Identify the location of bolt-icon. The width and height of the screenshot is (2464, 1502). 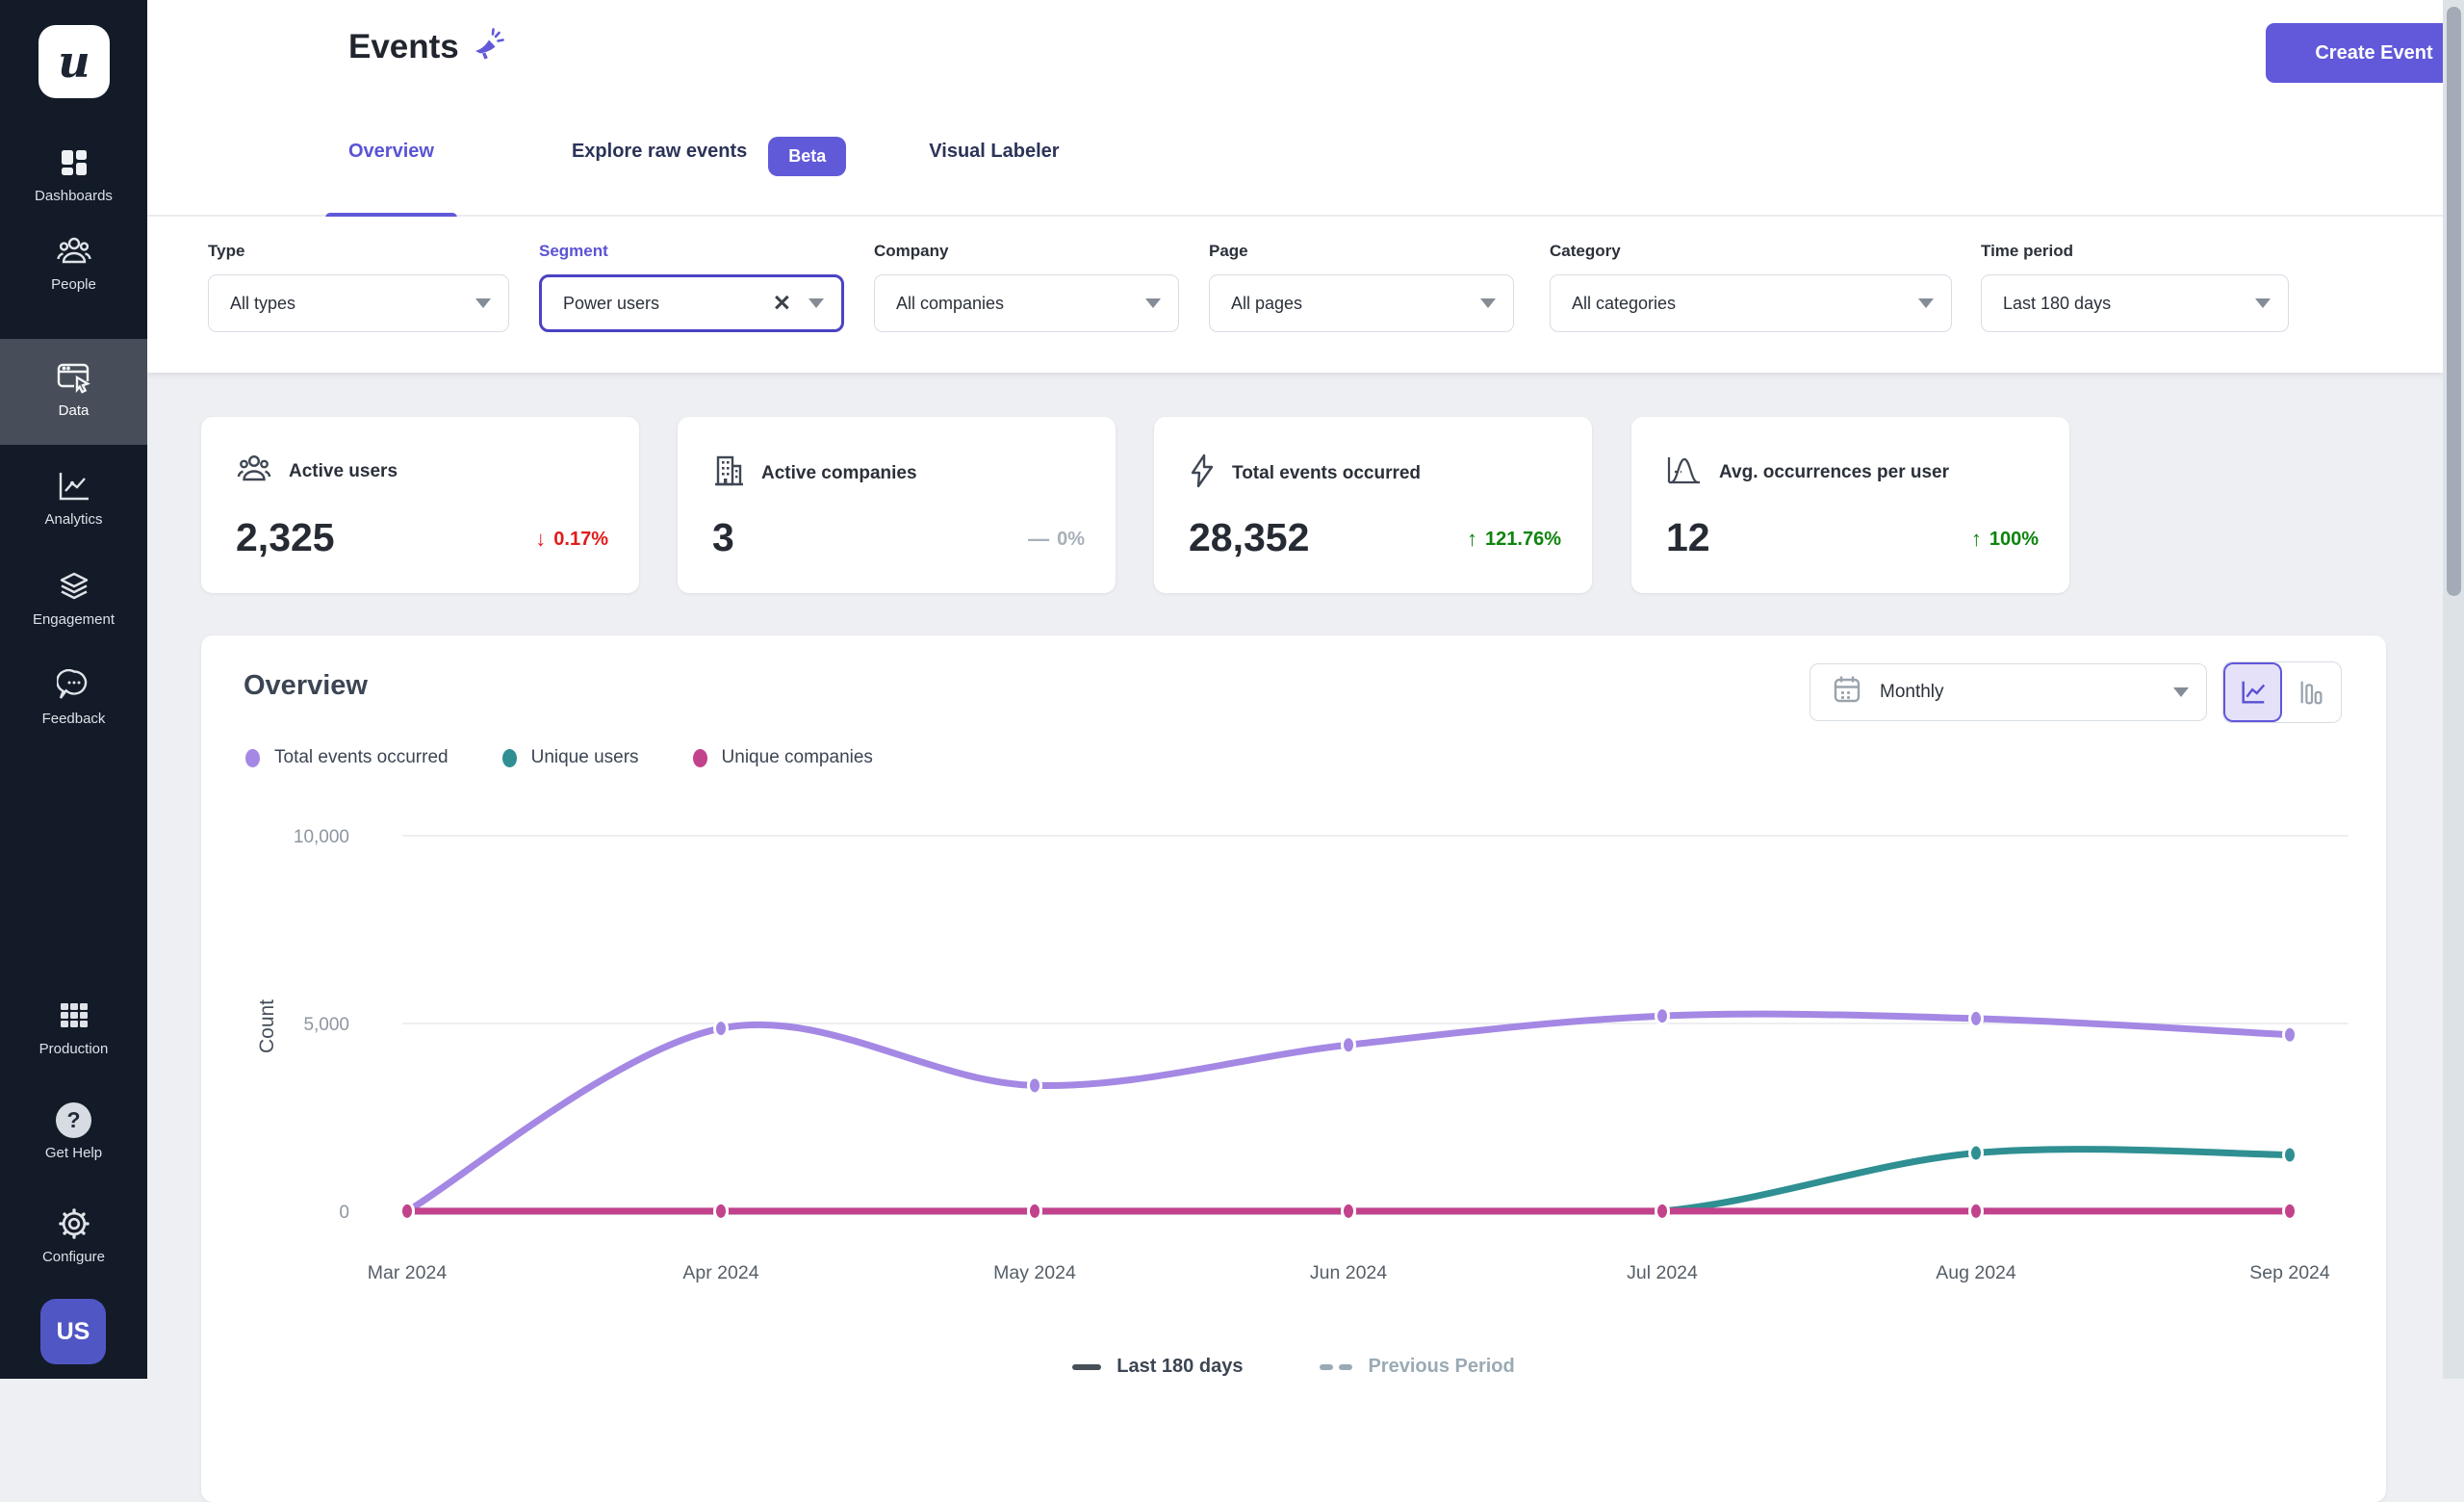
(1202, 473).